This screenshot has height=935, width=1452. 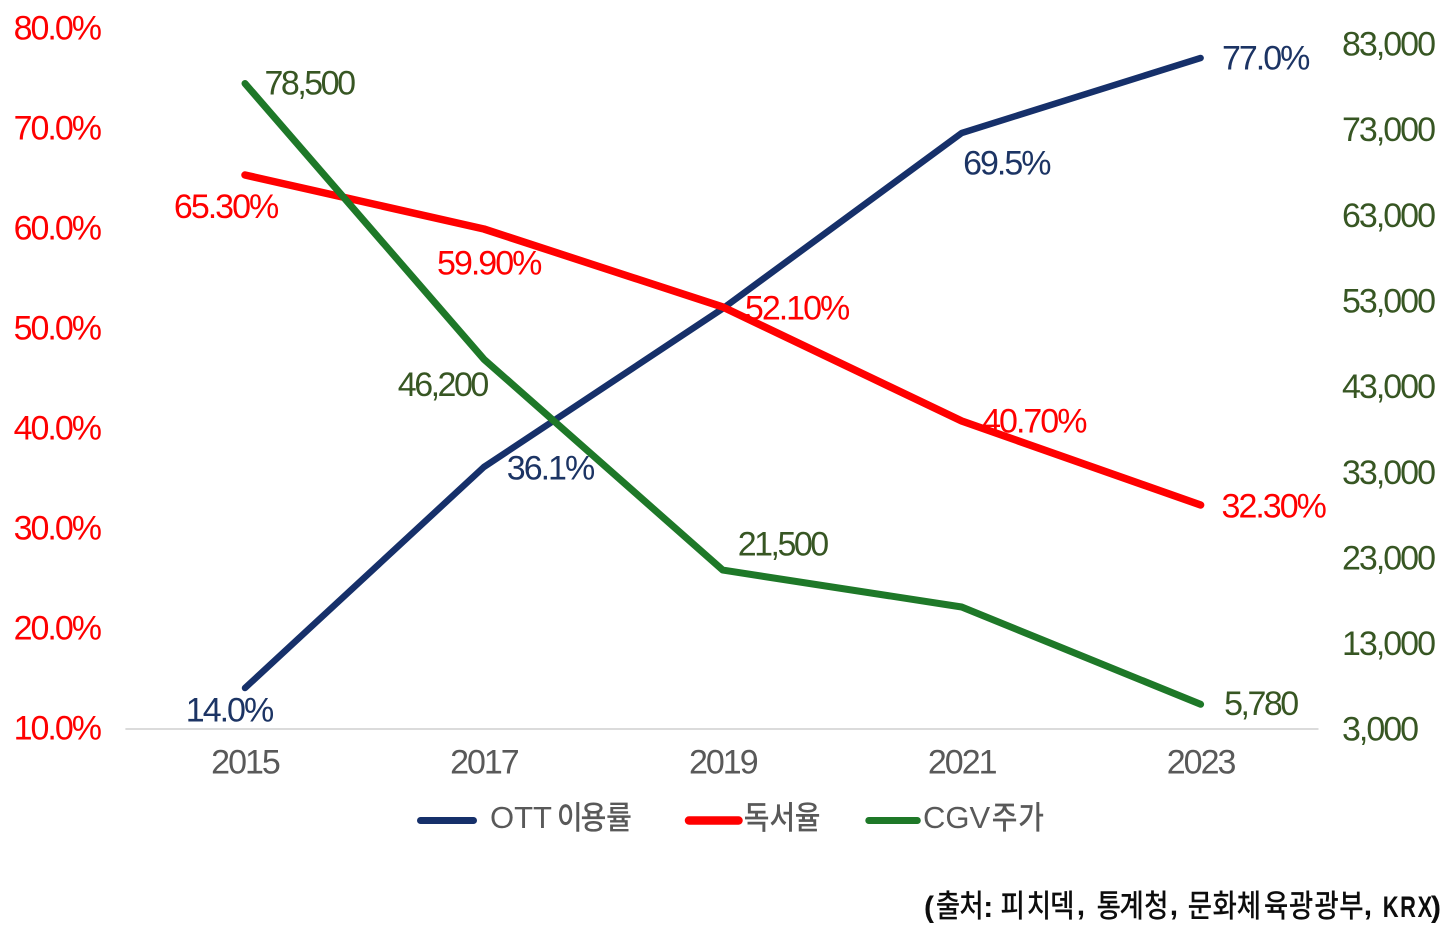 What do you see at coordinates (1388, 558) in the screenshot?
I see `svg-text: 23,000` at bounding box center [1388, 558].